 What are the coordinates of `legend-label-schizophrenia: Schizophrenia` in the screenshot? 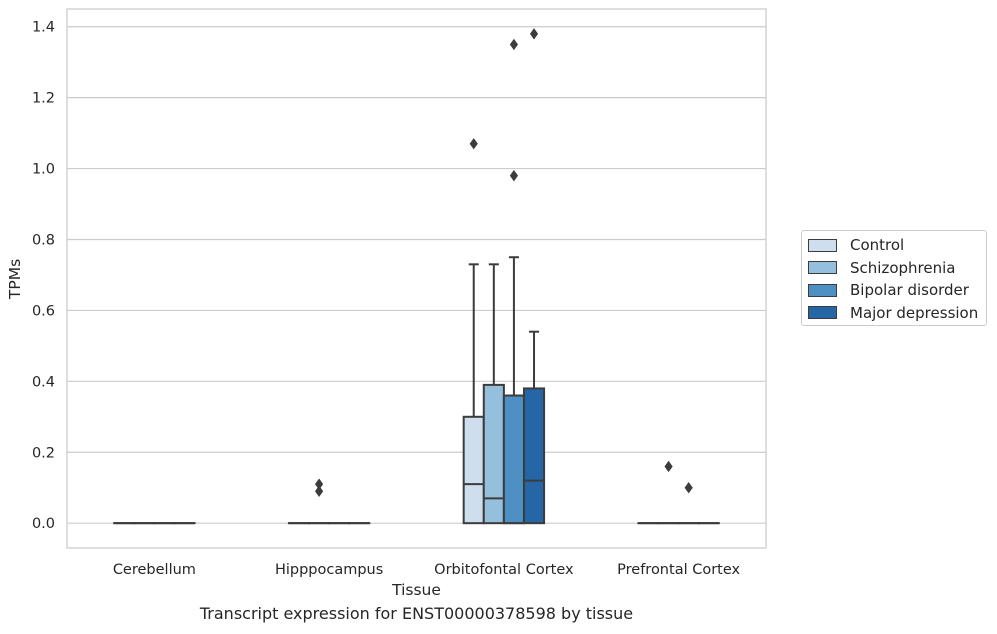 It's located at (903, 267).